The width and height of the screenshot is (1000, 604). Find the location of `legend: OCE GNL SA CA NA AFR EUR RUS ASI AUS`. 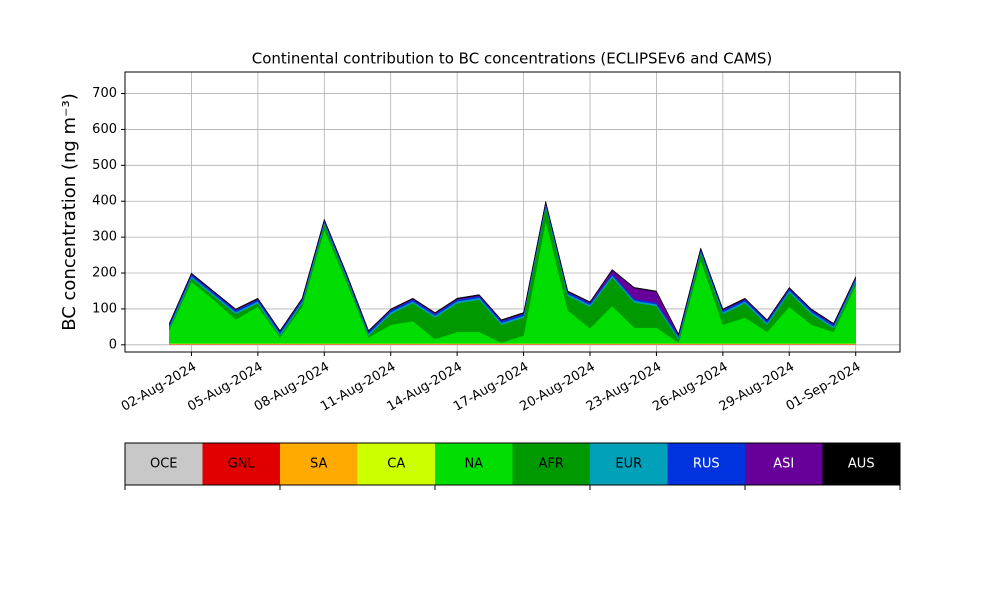

legend: OCE GNL SA CA NA AFR EUR RUS ASI AUS is located at coordinates (512, 464).